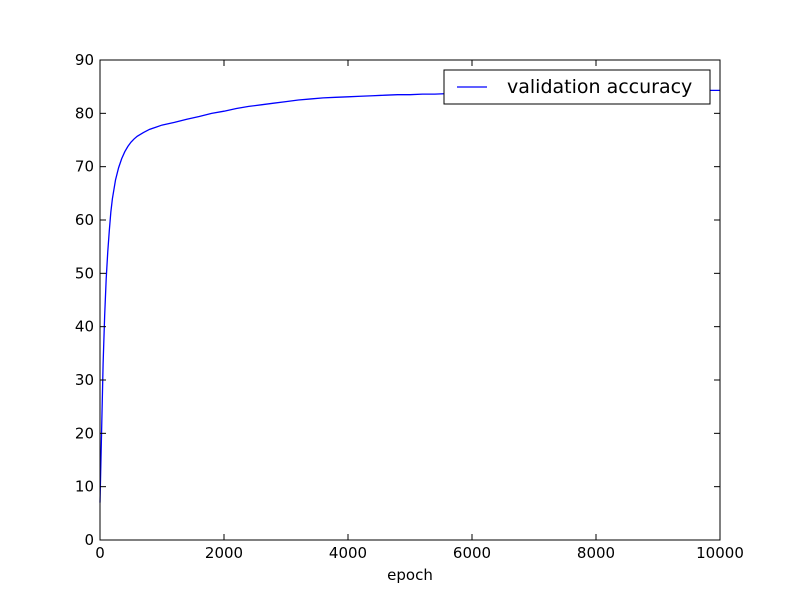 The width and height of the screenshot is (800, 600). I want to click on legend-box, so click(577, 87).